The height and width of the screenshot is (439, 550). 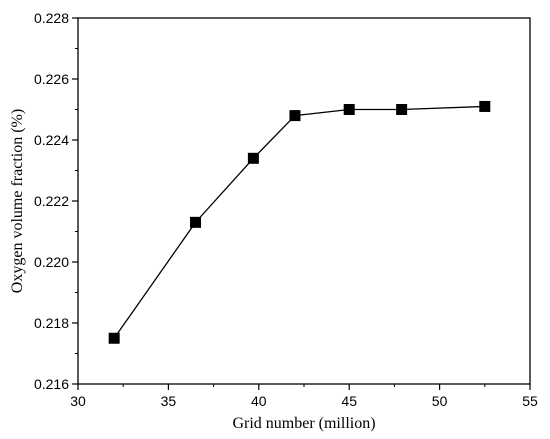 I want to click on y-axis-title: Oxygen volume fraction (%), so click(x=17, y=201).